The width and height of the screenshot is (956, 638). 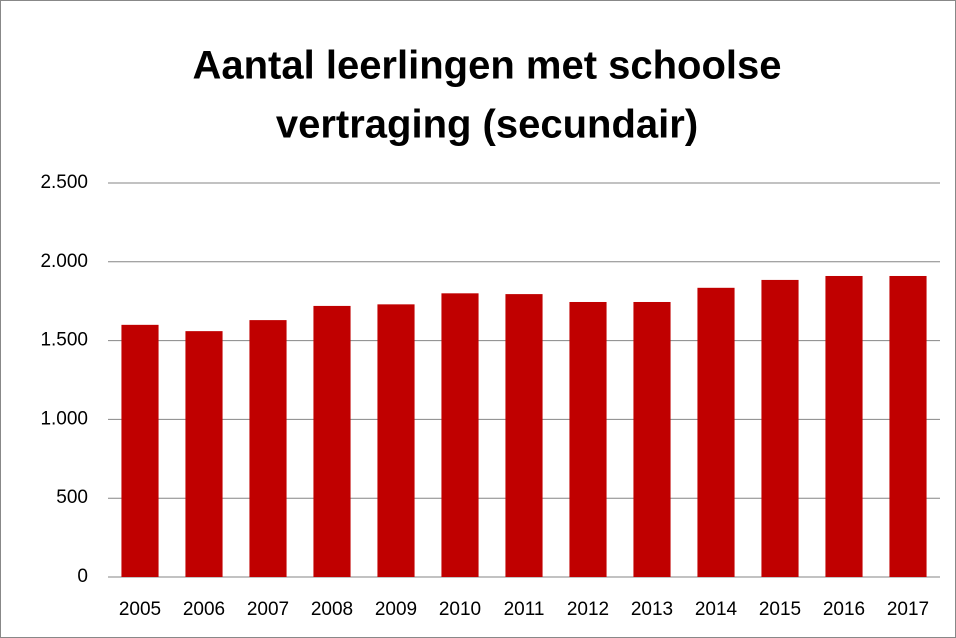 I want to click on chart-title: vertraging (secundair), so click(x=487, y=125).